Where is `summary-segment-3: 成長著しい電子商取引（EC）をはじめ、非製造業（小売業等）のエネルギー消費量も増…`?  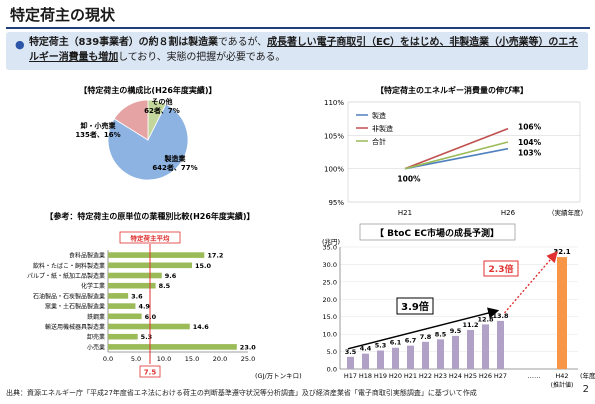 summary-segment-3: 成長著しい電子商取引（EC）をはじめ、非製造業（小売業等）のエネルギー消費量も増… is located at coordinates (304, 50).